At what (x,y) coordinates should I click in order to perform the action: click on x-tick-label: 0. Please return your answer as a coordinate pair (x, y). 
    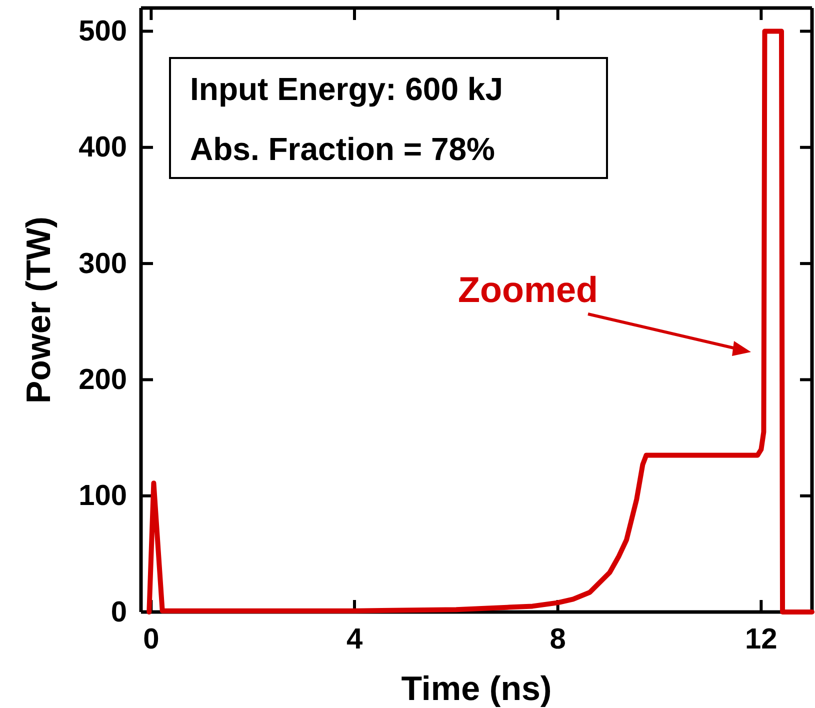
    Looking at the image, I should click on (151, 640).